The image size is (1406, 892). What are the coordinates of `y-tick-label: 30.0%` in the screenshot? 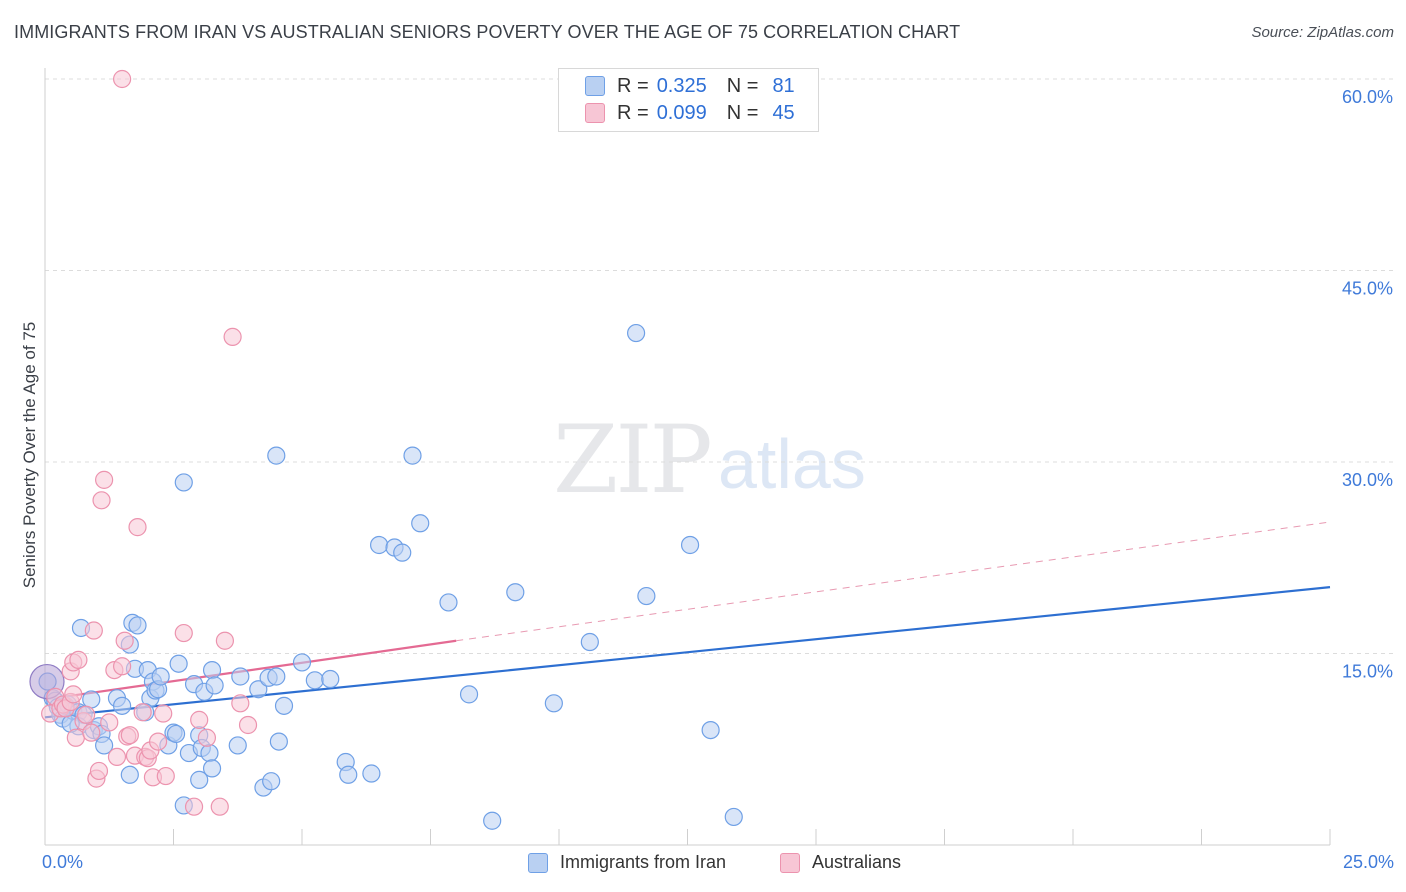 It's located at (1367, 480).